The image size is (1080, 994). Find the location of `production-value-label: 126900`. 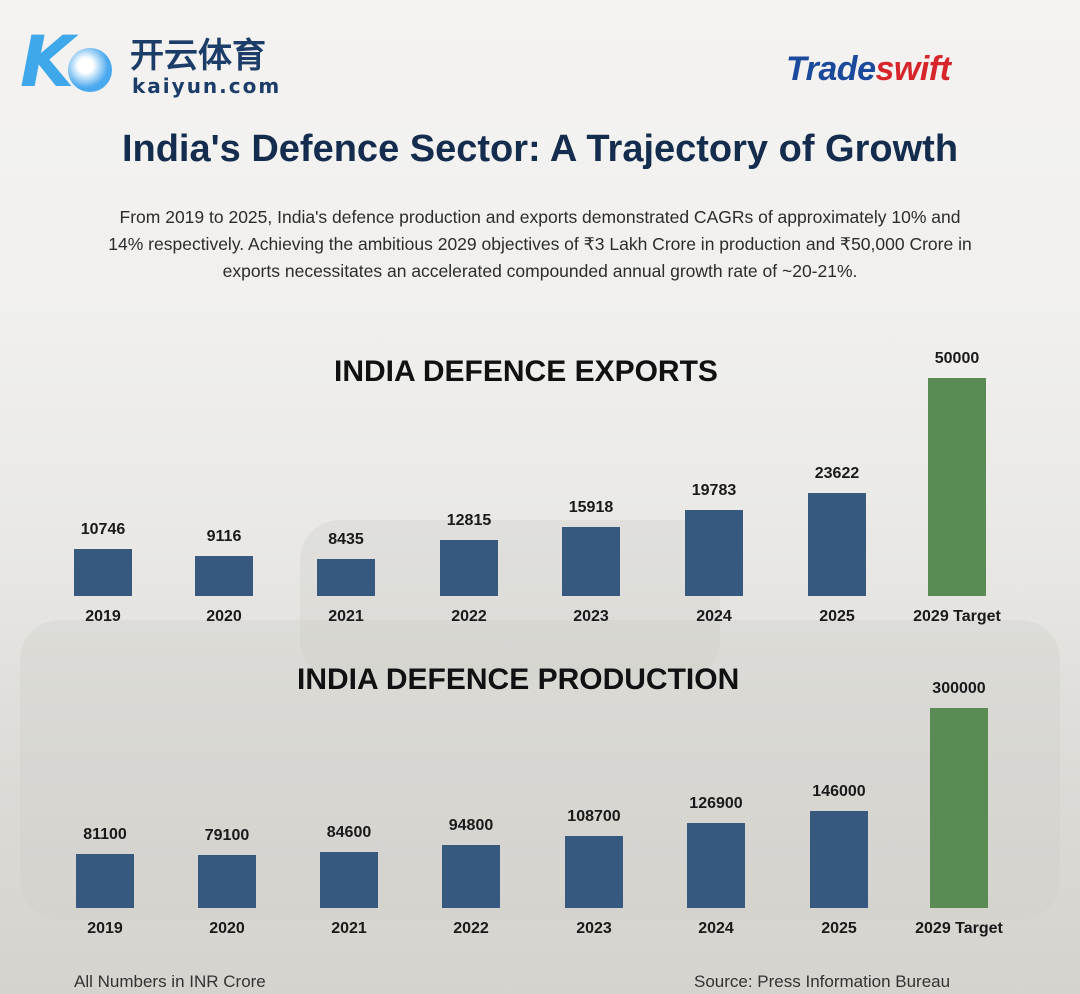

production-value-label: 126900 is located at coordinates (716, 804).